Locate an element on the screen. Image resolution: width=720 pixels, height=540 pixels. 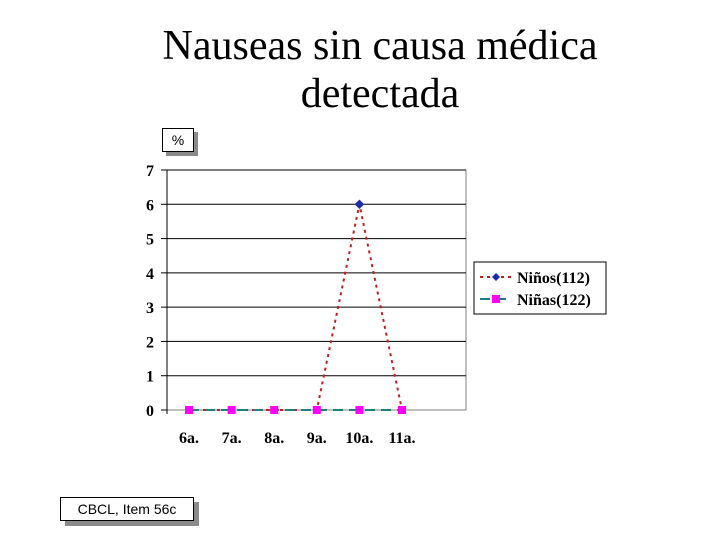
chart-title-line-2: detectada is located at coordinates (380, 94).